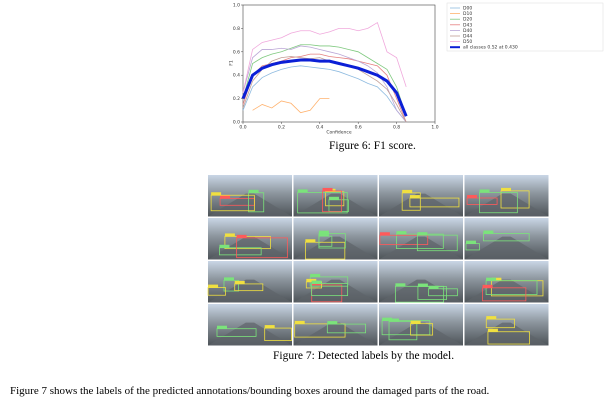 The image size is (610, 406). What do you see at coordinates (372, 146) in the screenshot?
I see `figure-caption: Figure 6: F1 score.` at bounding box center [372, 146].